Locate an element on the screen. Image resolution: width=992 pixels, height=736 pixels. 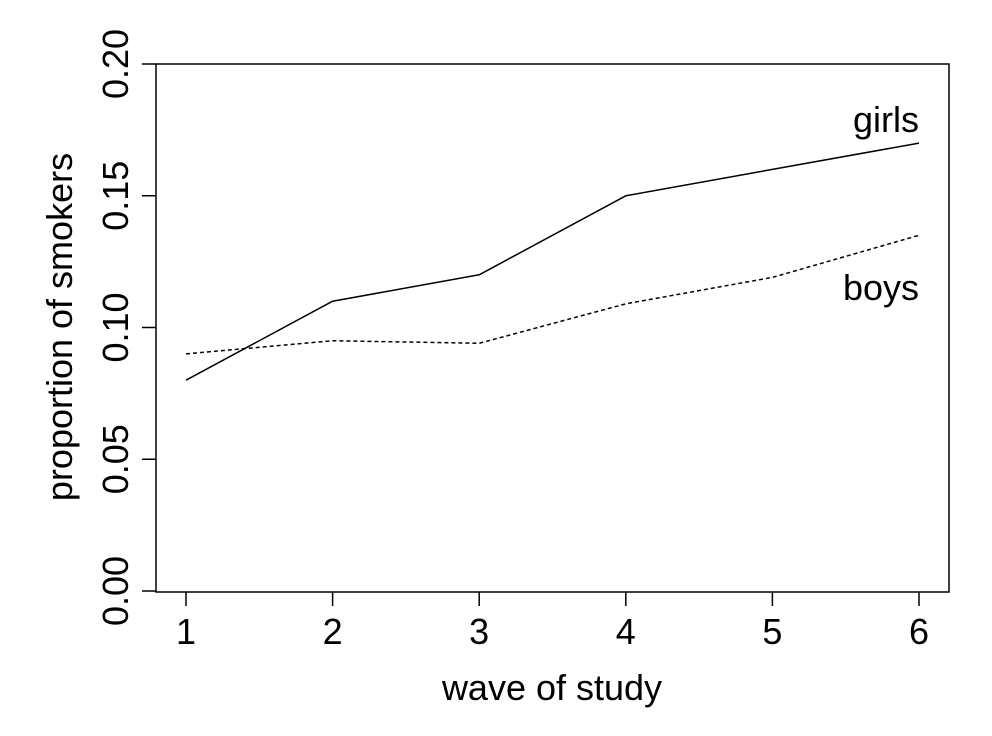
x-tick-label-2: 2 is located at coordinates (333, 631).